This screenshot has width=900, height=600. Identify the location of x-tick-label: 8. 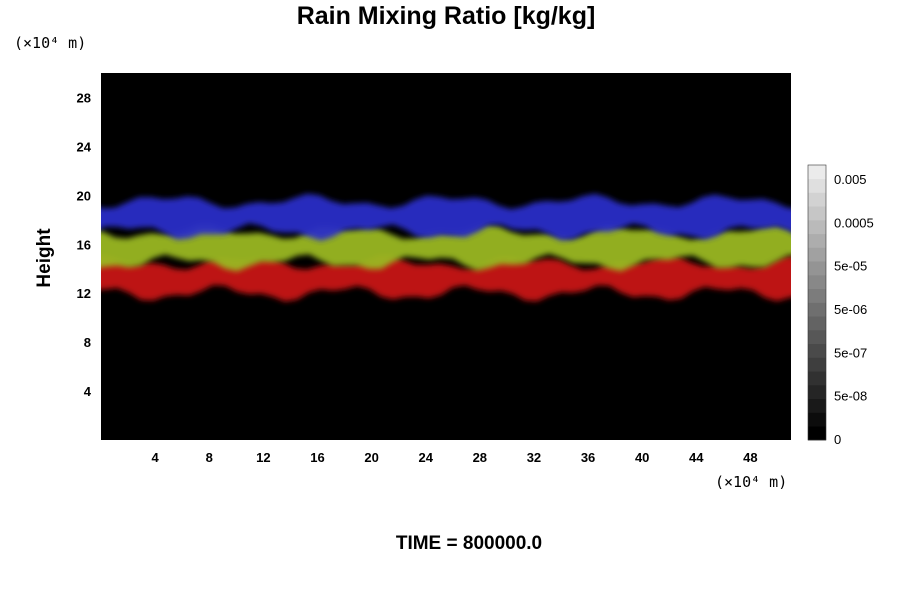
(209, 457).